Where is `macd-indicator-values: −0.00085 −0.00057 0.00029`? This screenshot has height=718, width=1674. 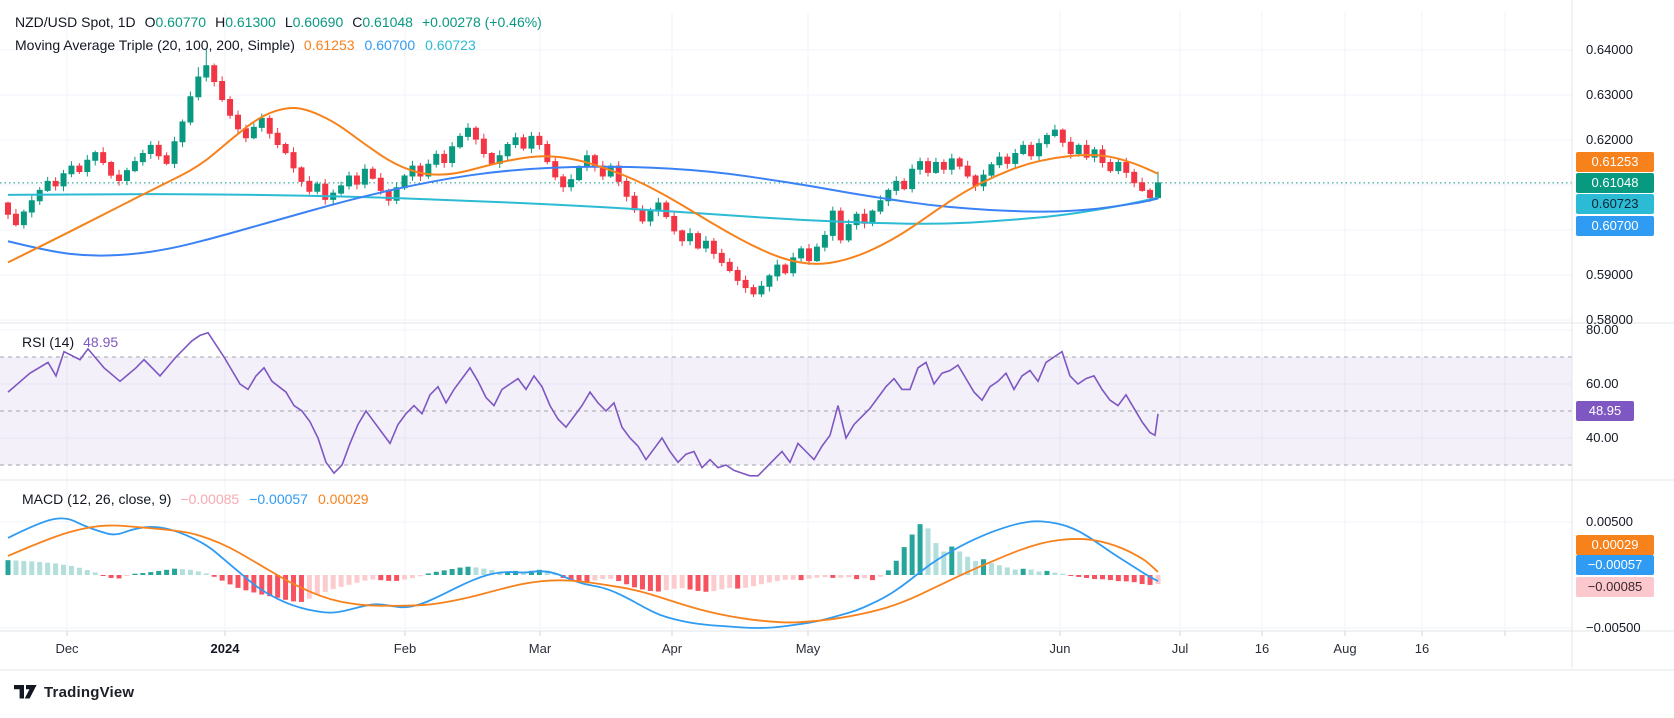 macd-indicator-values: −0.00085 −0.00057 0.00029 is located at coordinates (279, 499).